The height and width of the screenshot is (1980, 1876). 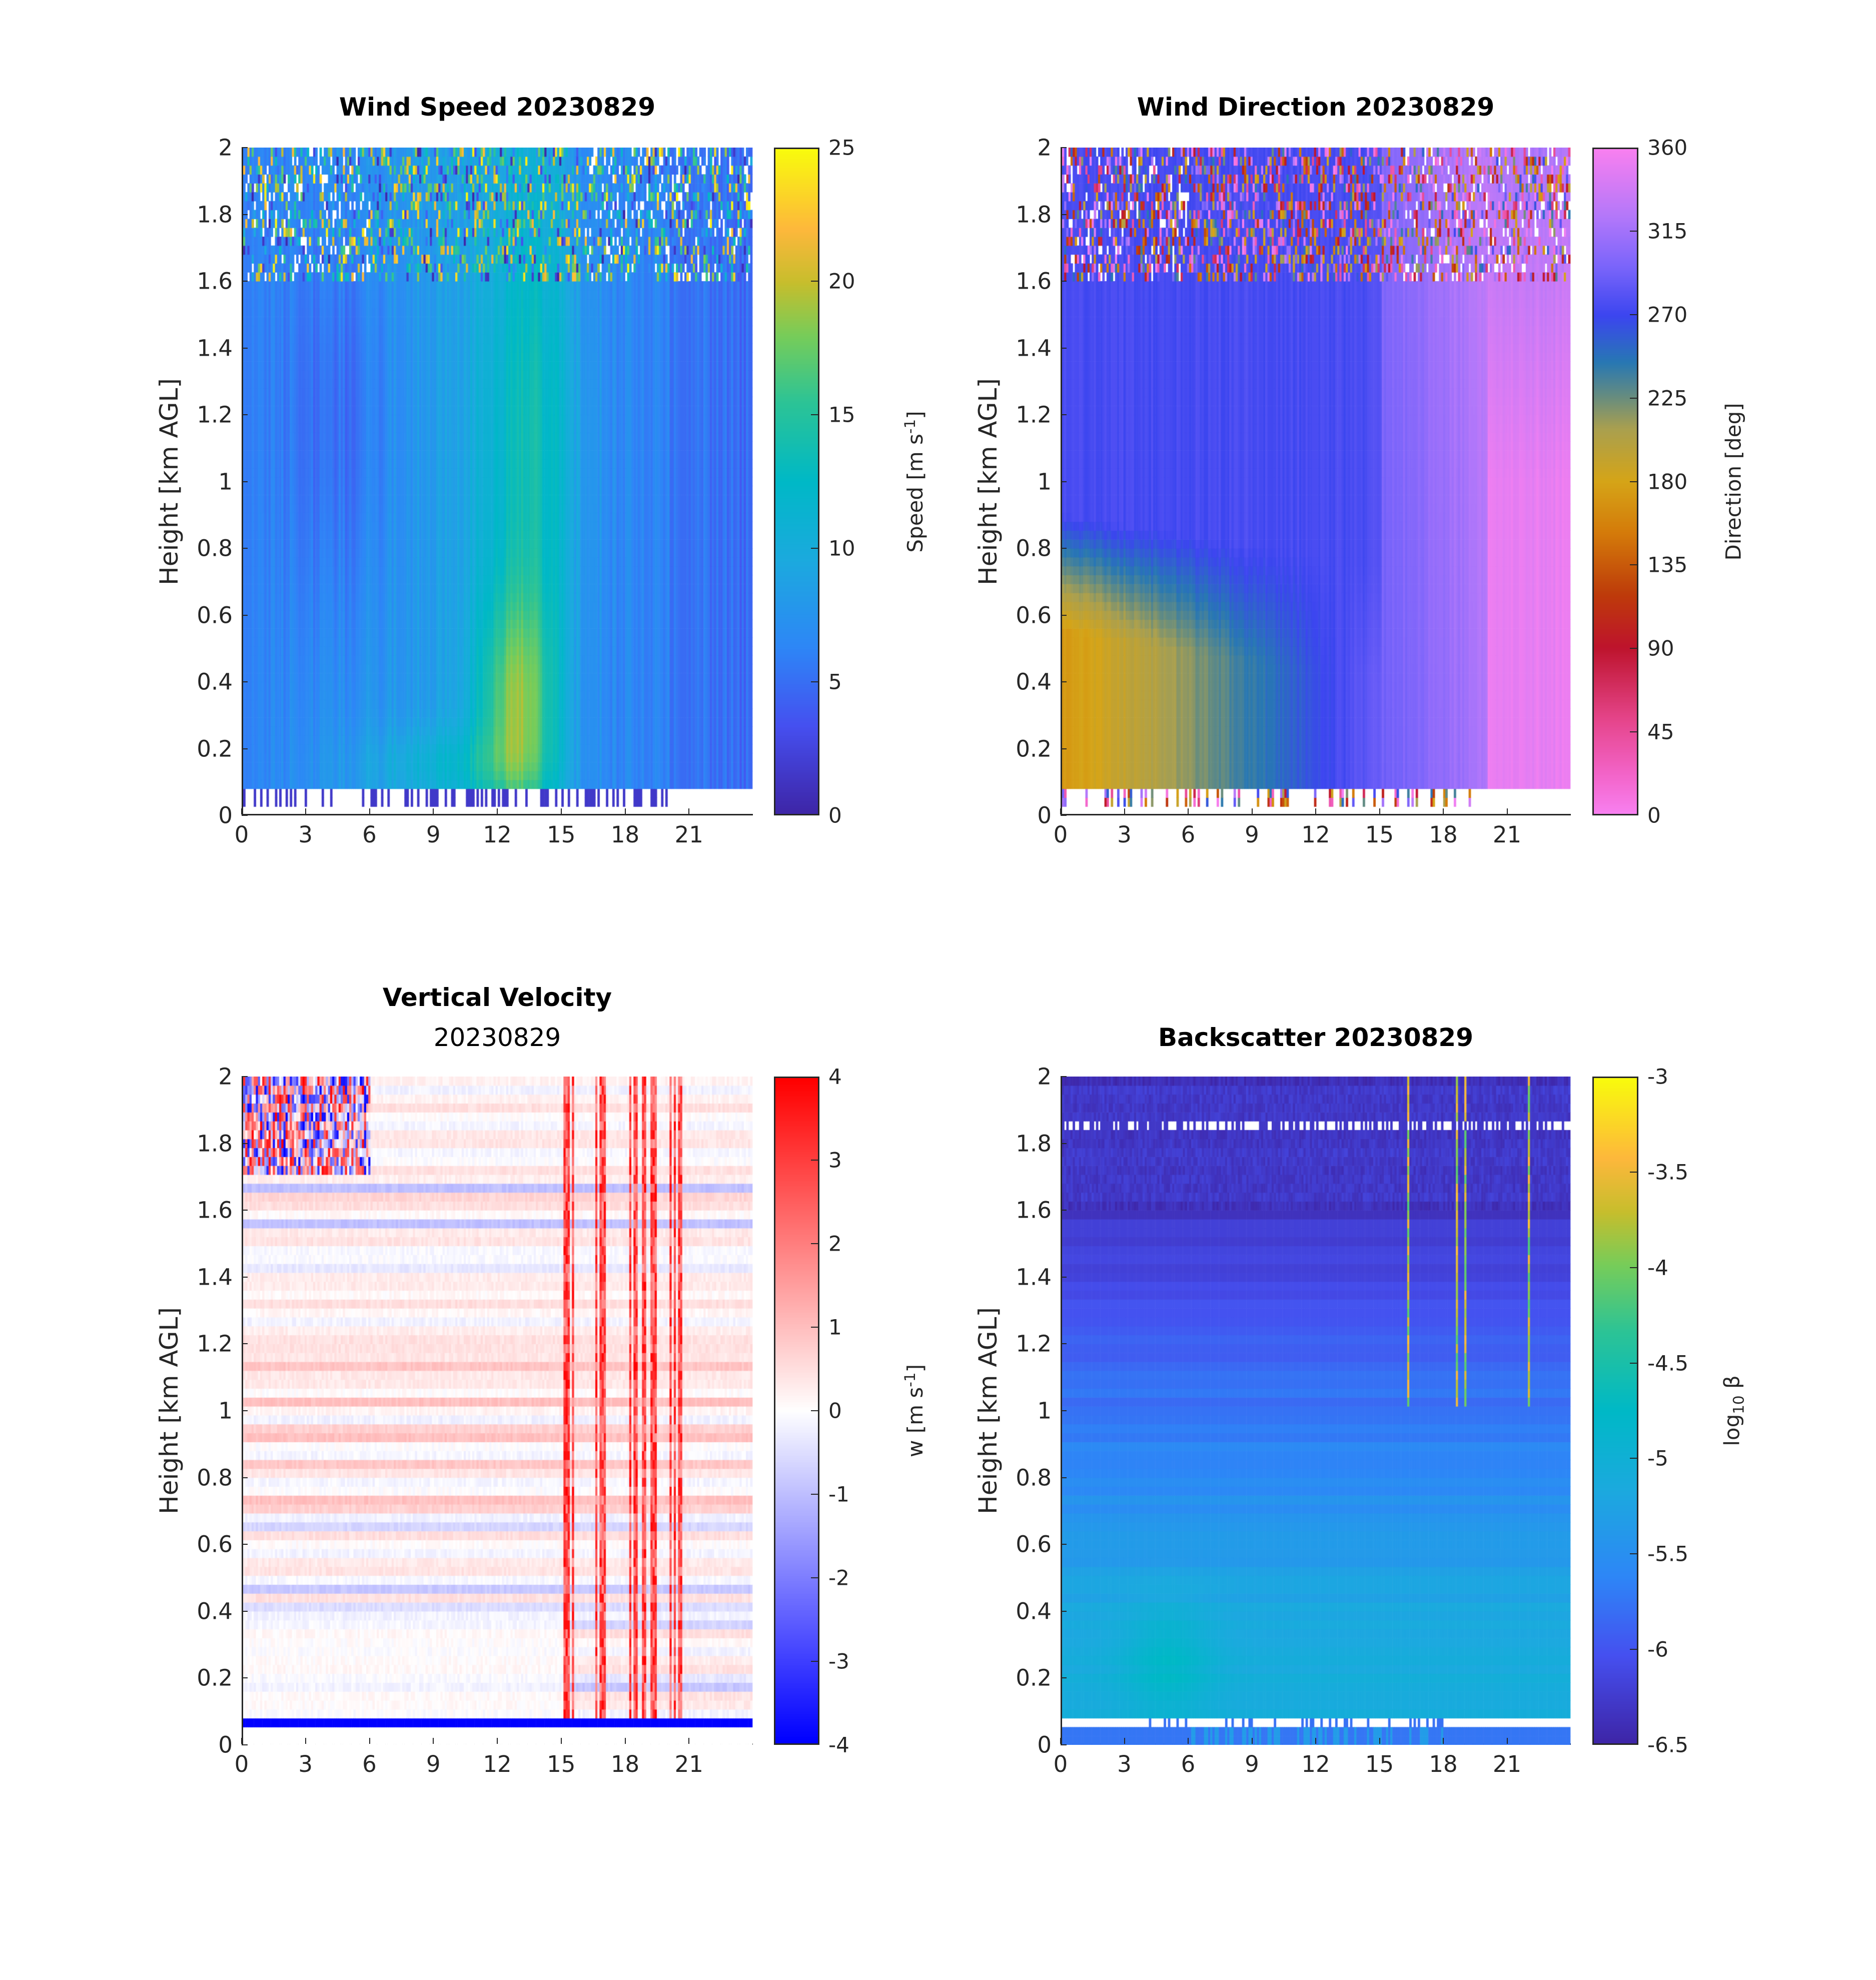 What do you see at coordinates (1034, 214) in the screenshot?
I see `y-tick-label: 1.8` at bounding box center [1034, 214].